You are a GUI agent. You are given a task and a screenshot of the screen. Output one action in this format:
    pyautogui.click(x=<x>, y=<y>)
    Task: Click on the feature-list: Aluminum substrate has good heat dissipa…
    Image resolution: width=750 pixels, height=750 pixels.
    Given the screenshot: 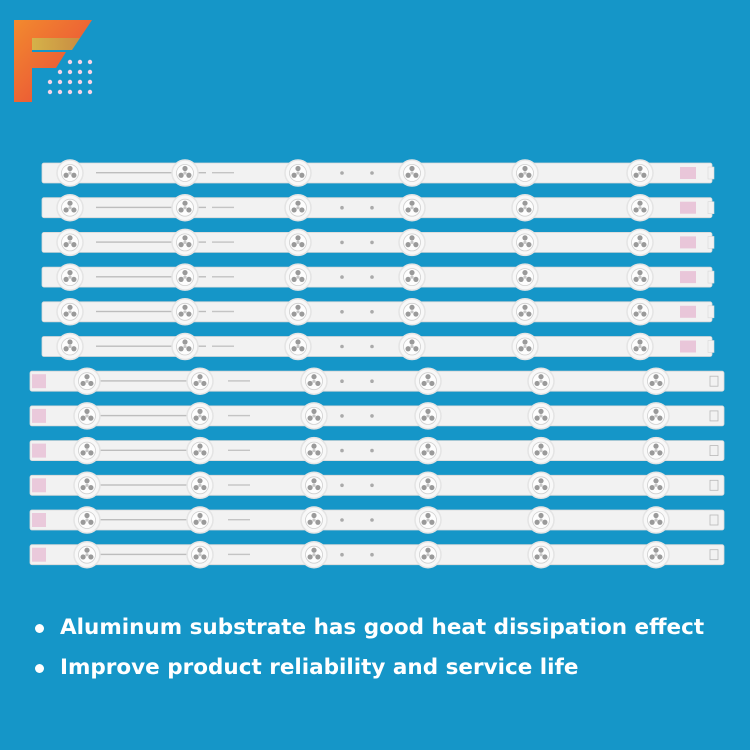 What is the action you would take?
    pyautogui.click(x=382, y=648)
    